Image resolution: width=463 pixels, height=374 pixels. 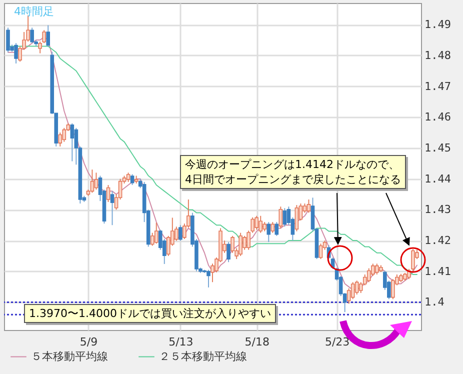 I want to click on x-tick-label: 5/18, so click(x=257, y=342).